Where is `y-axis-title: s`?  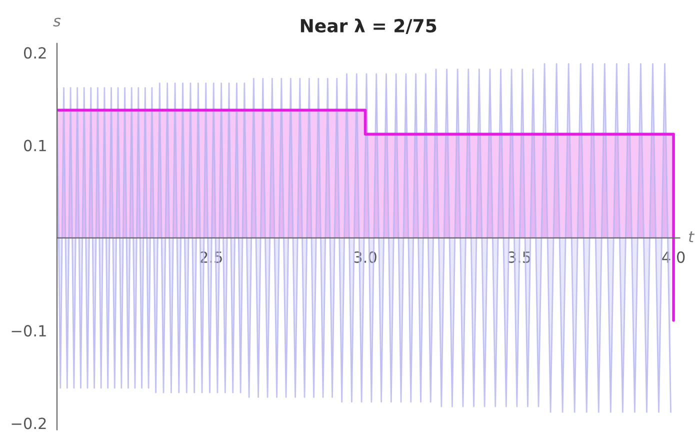
y-axis-title: s is located at coordinates (57, 22).